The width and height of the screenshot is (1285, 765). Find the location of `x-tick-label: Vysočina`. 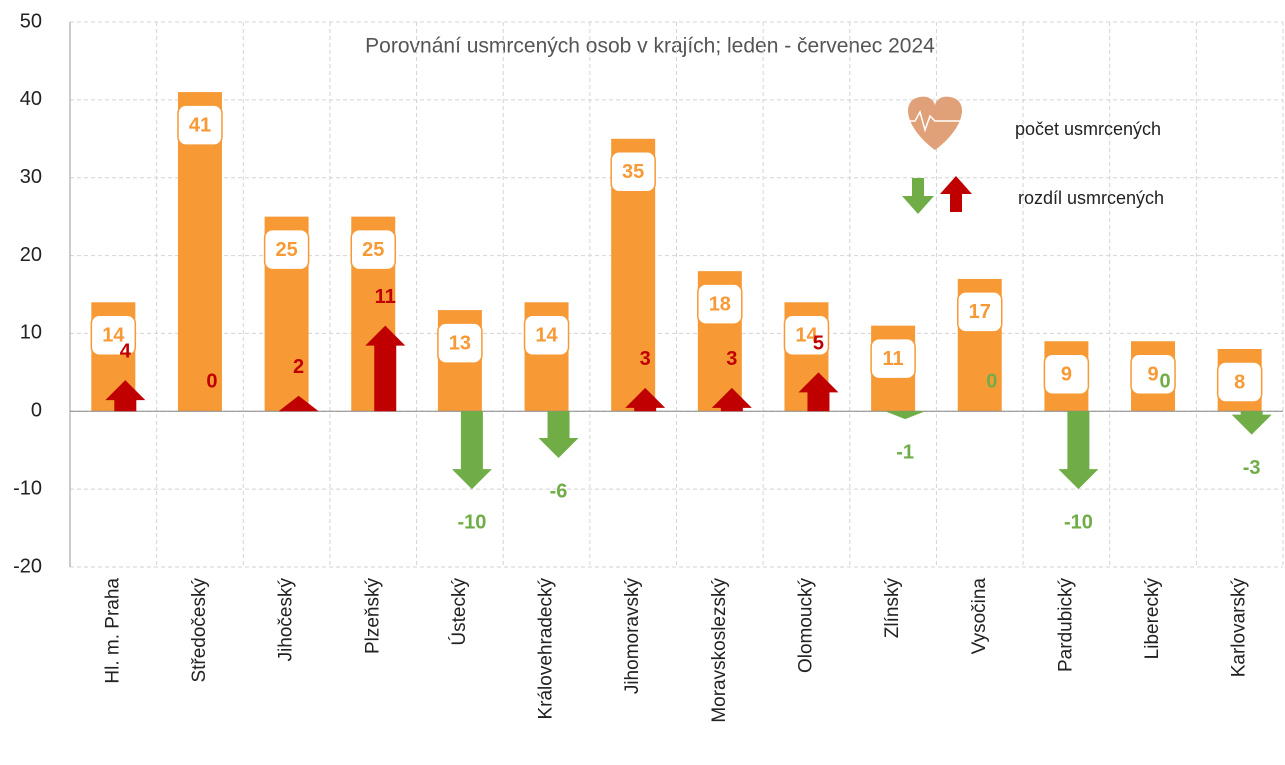

x-tick-label: Vysočina is located at coordinates (979, 616).